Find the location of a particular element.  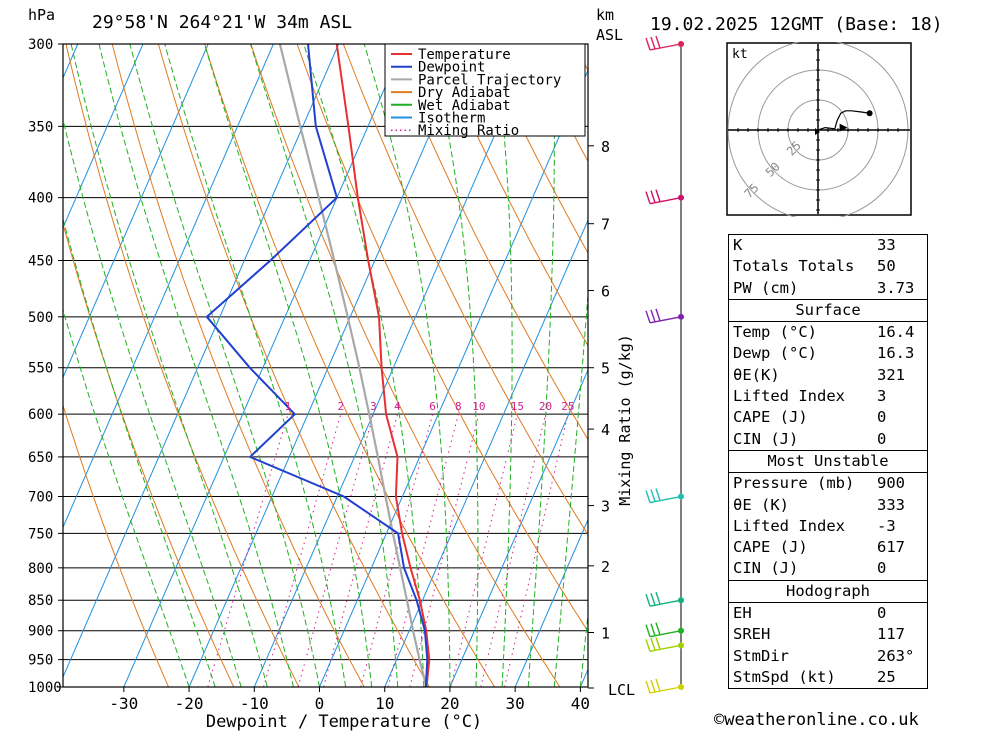

index-row: CAPE (J) 617 is located at coordinates (828, 547).